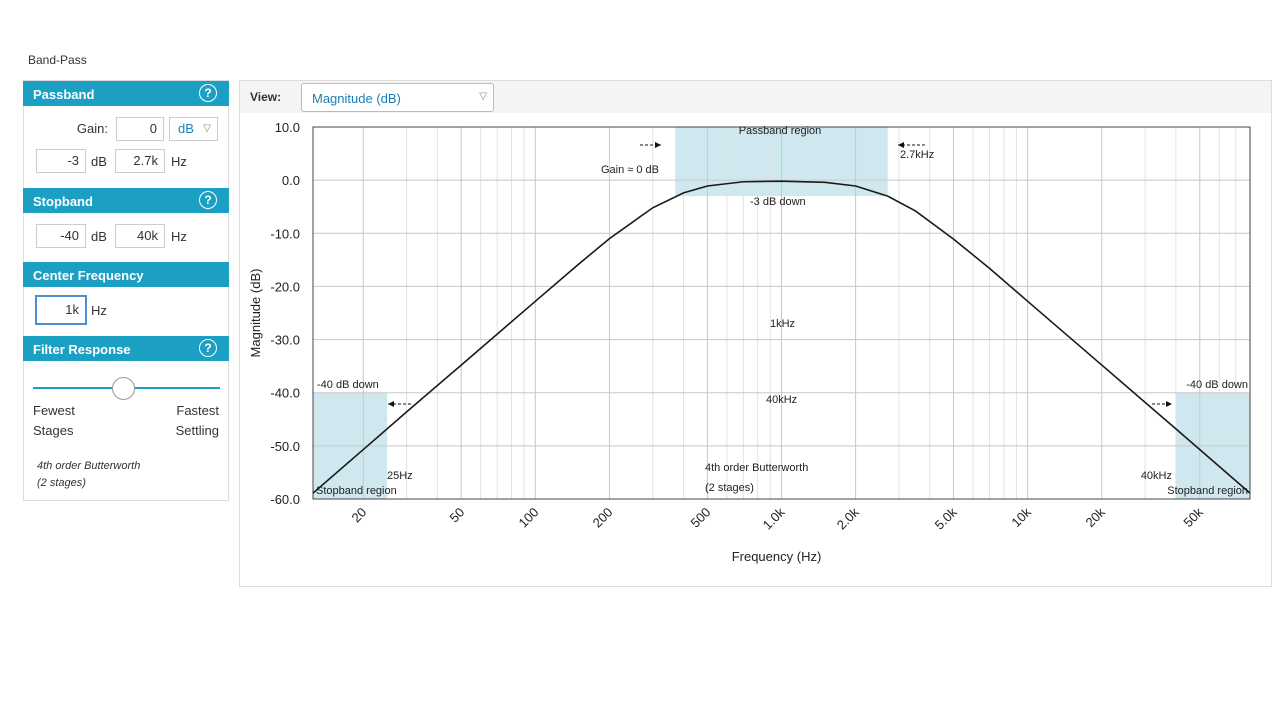 The height and width of the screenshot is (721, 1280). Describe the element at coordinates (946, 518) in the screenshot. I see `x-tick-label: 5.0k` at that location.